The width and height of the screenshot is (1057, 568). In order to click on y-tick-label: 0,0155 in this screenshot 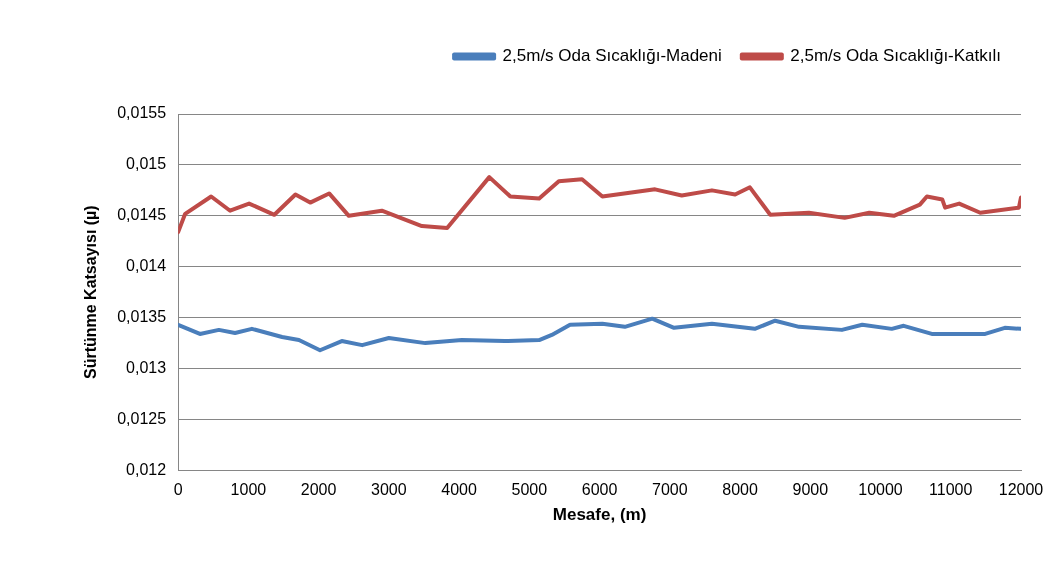, I will do `click(142, 113)`.